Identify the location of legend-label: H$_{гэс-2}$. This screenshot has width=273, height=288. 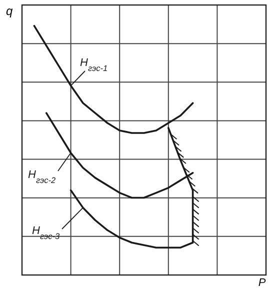
(42, 176).